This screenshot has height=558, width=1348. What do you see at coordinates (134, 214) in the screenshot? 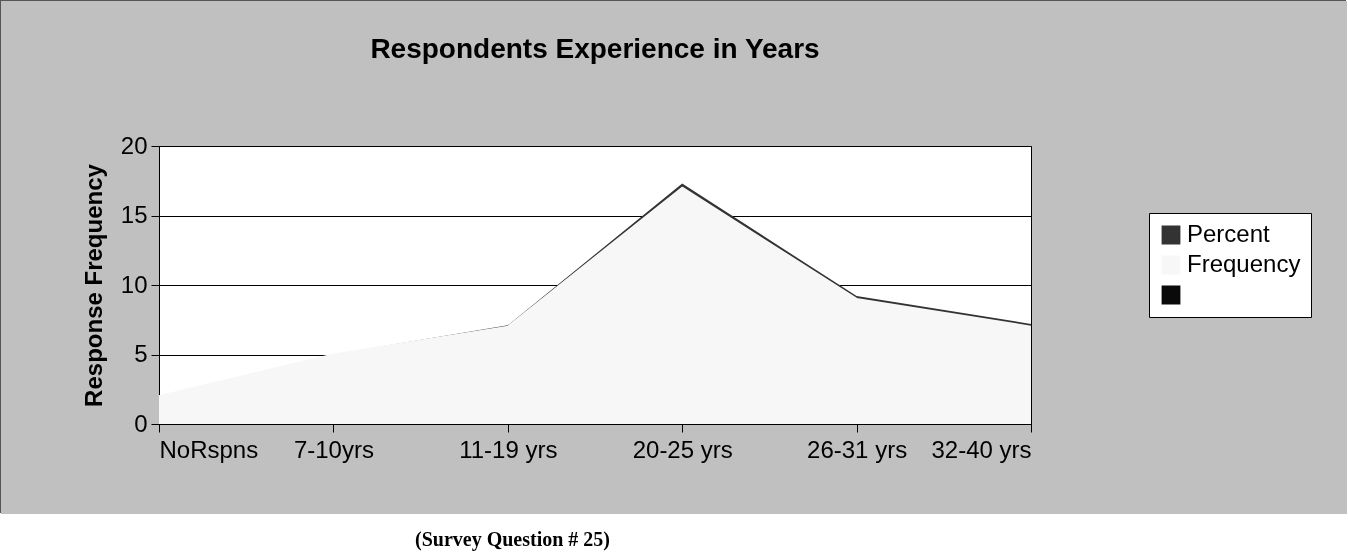
I see `y-tick-label: 15` at bounding box center [134, 214].